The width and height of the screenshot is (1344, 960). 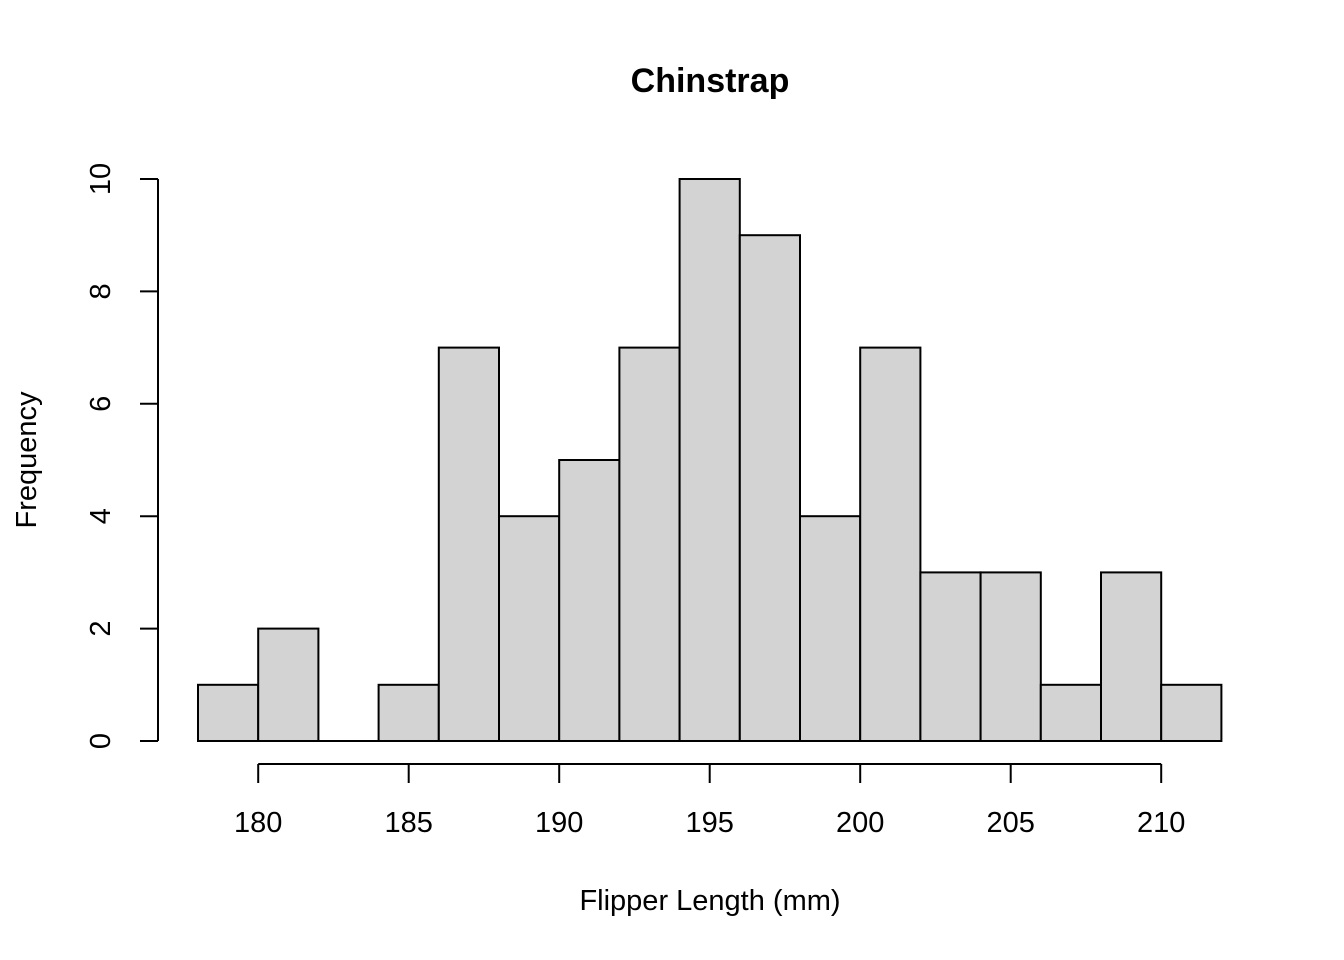 I want to click on y-tick-label-2: 2, so click(x=101, y=629).